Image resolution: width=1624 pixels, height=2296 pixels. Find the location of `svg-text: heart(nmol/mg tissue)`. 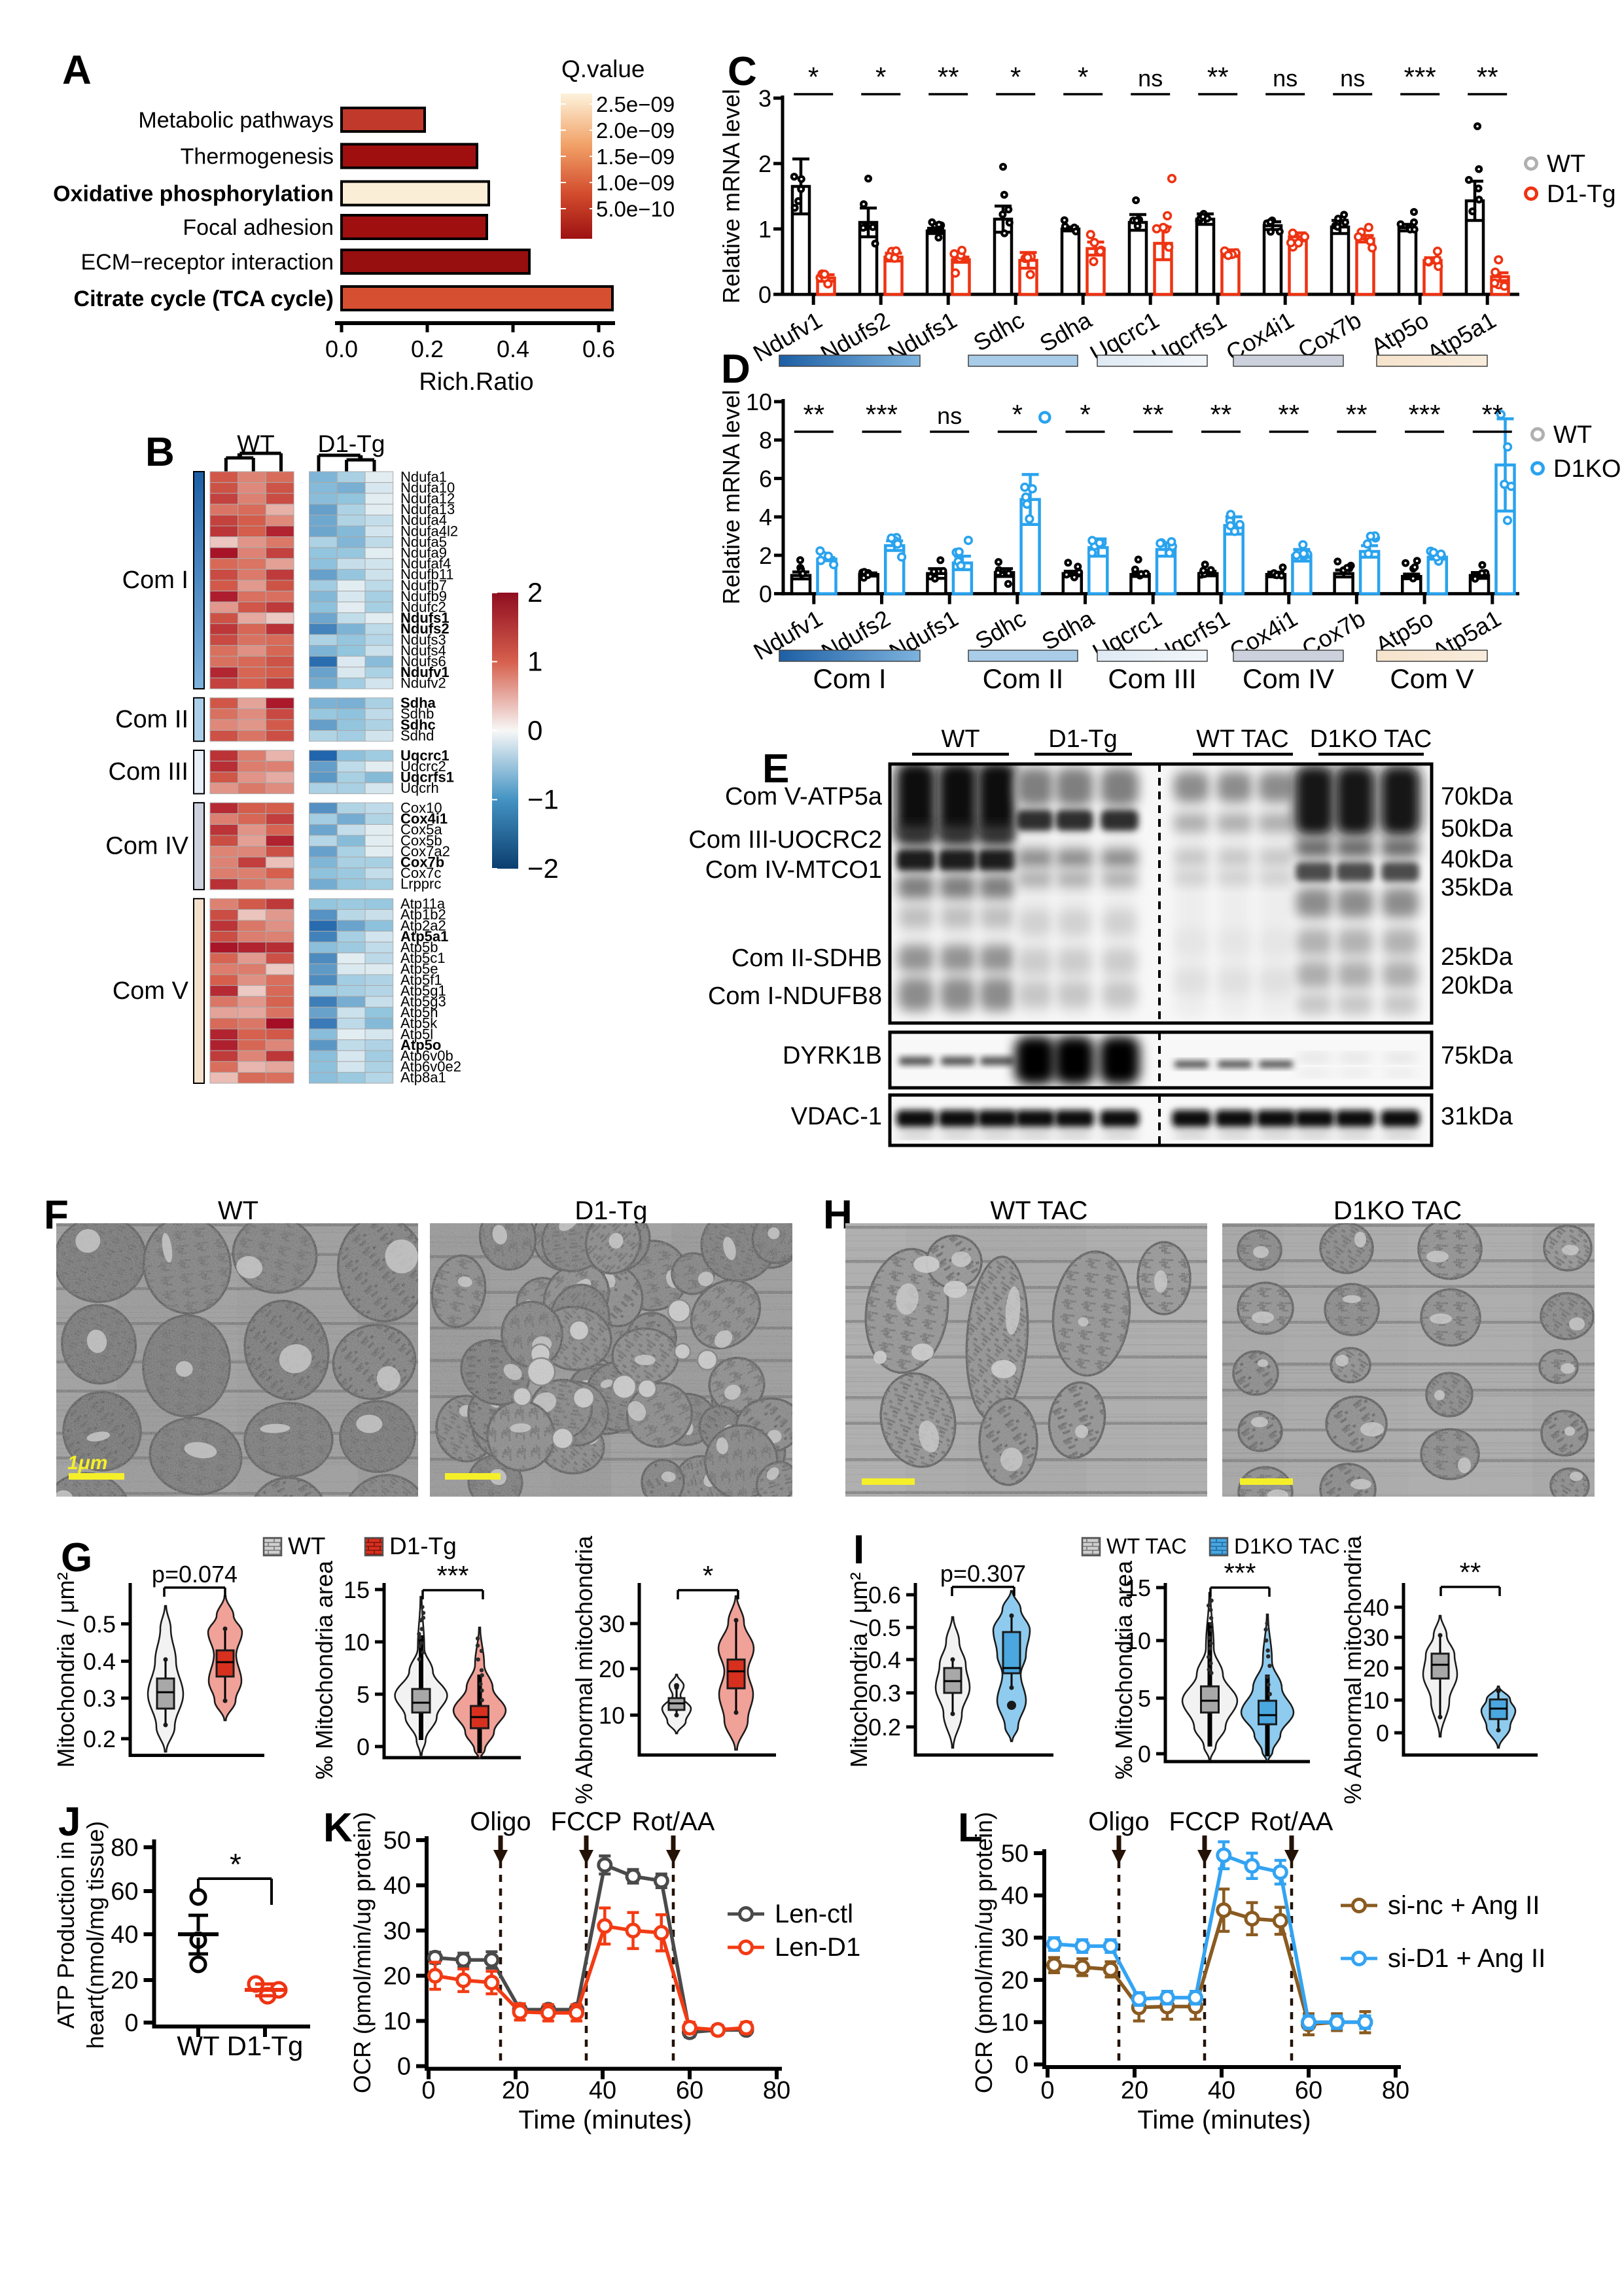

svg-text: heart(nmol/mg tissue) is located at coordinates (95, 1935).